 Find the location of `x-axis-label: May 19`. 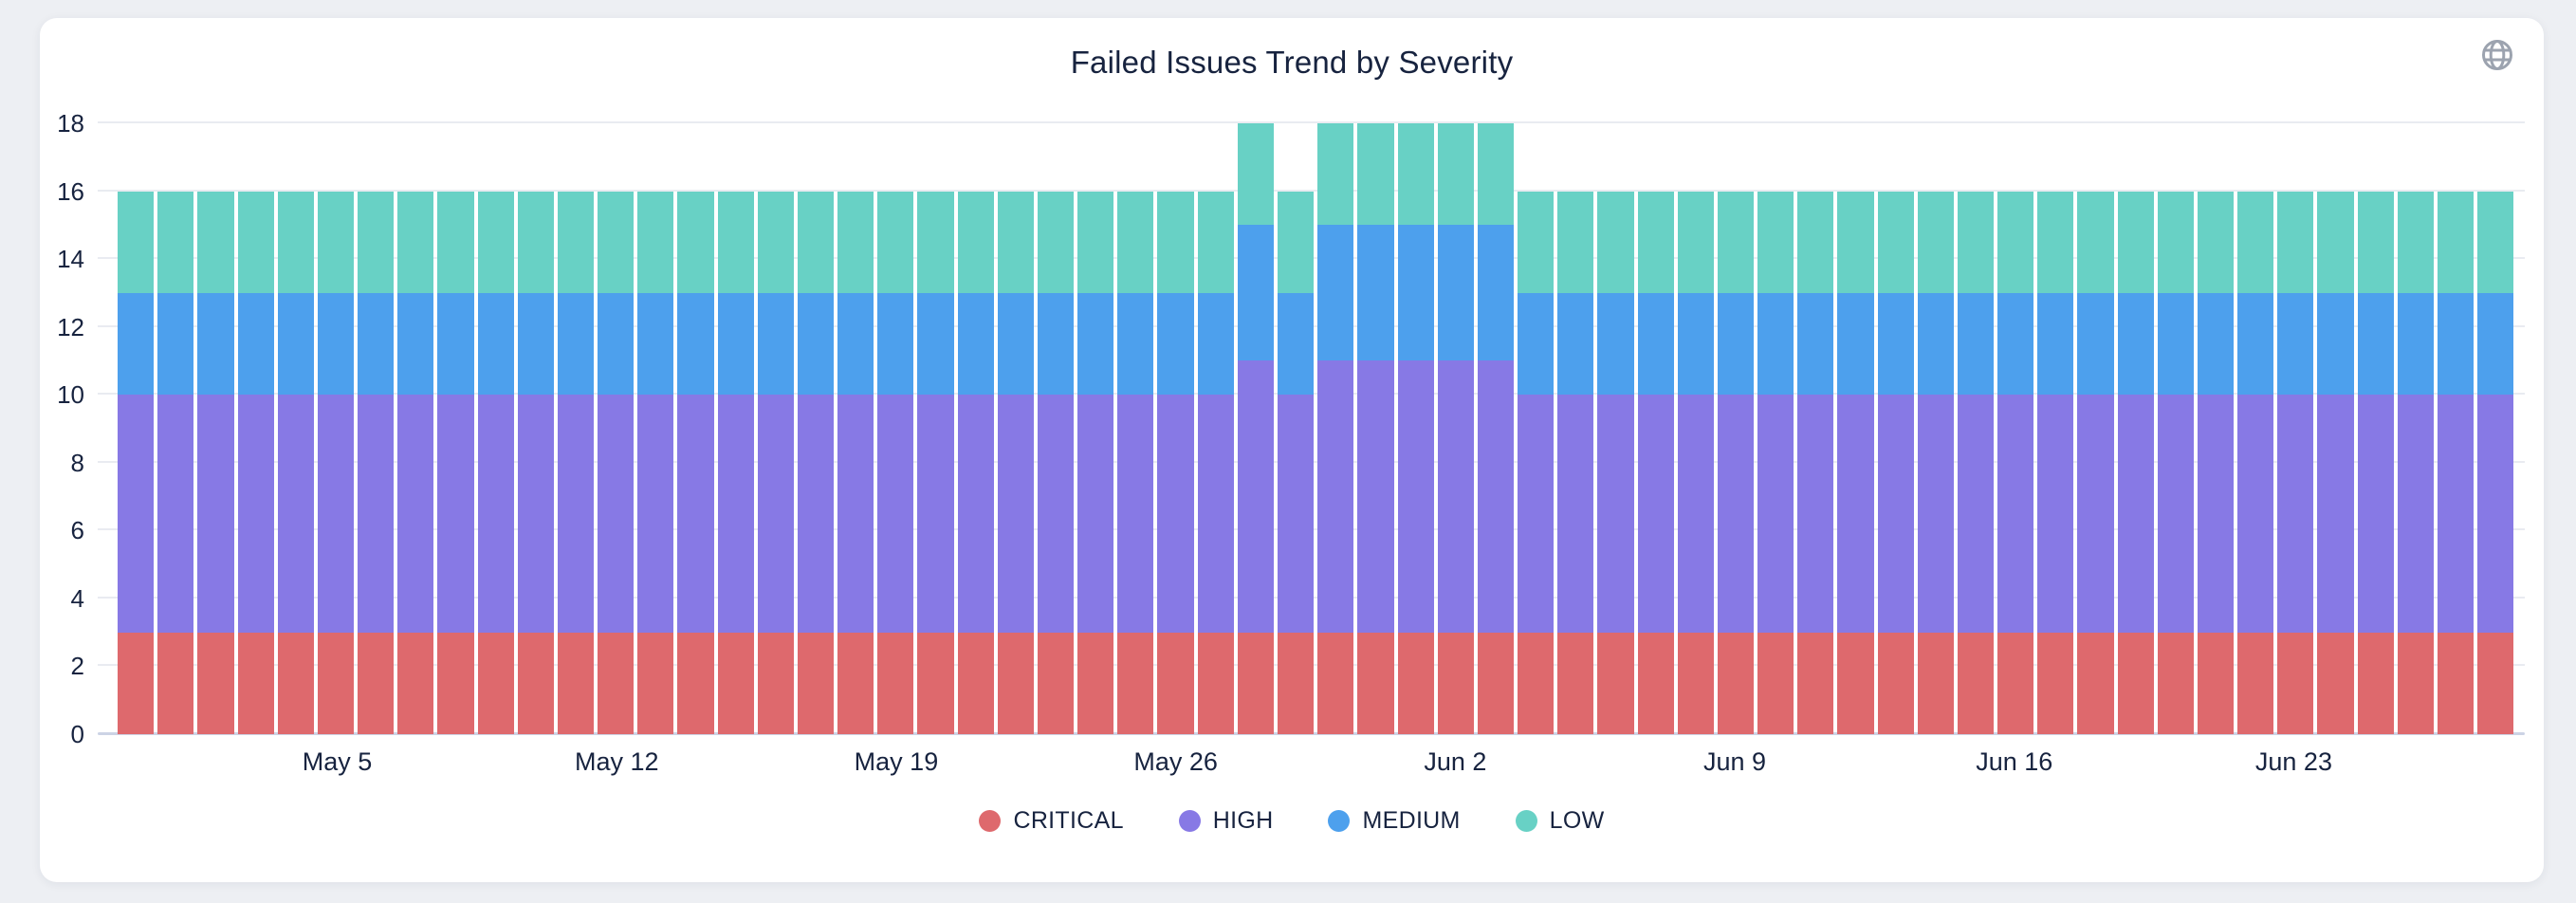

x-axis-label: May 19 is located at coordinates (896, 761).